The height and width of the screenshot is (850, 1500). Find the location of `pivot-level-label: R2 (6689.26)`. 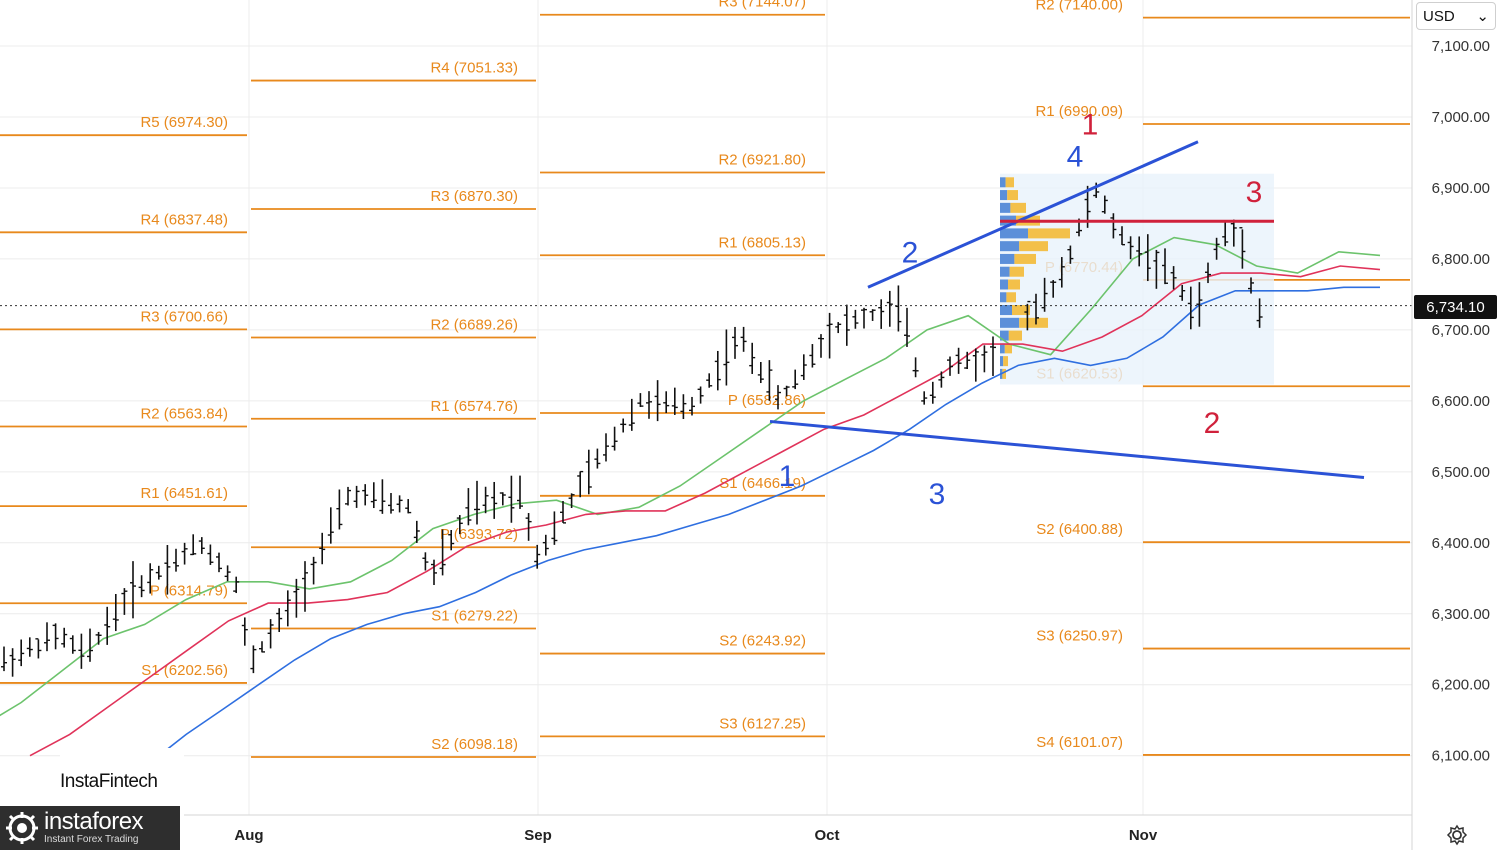

pivot-level-label: R2 (6689.26) is located at coordinates (474, 325).